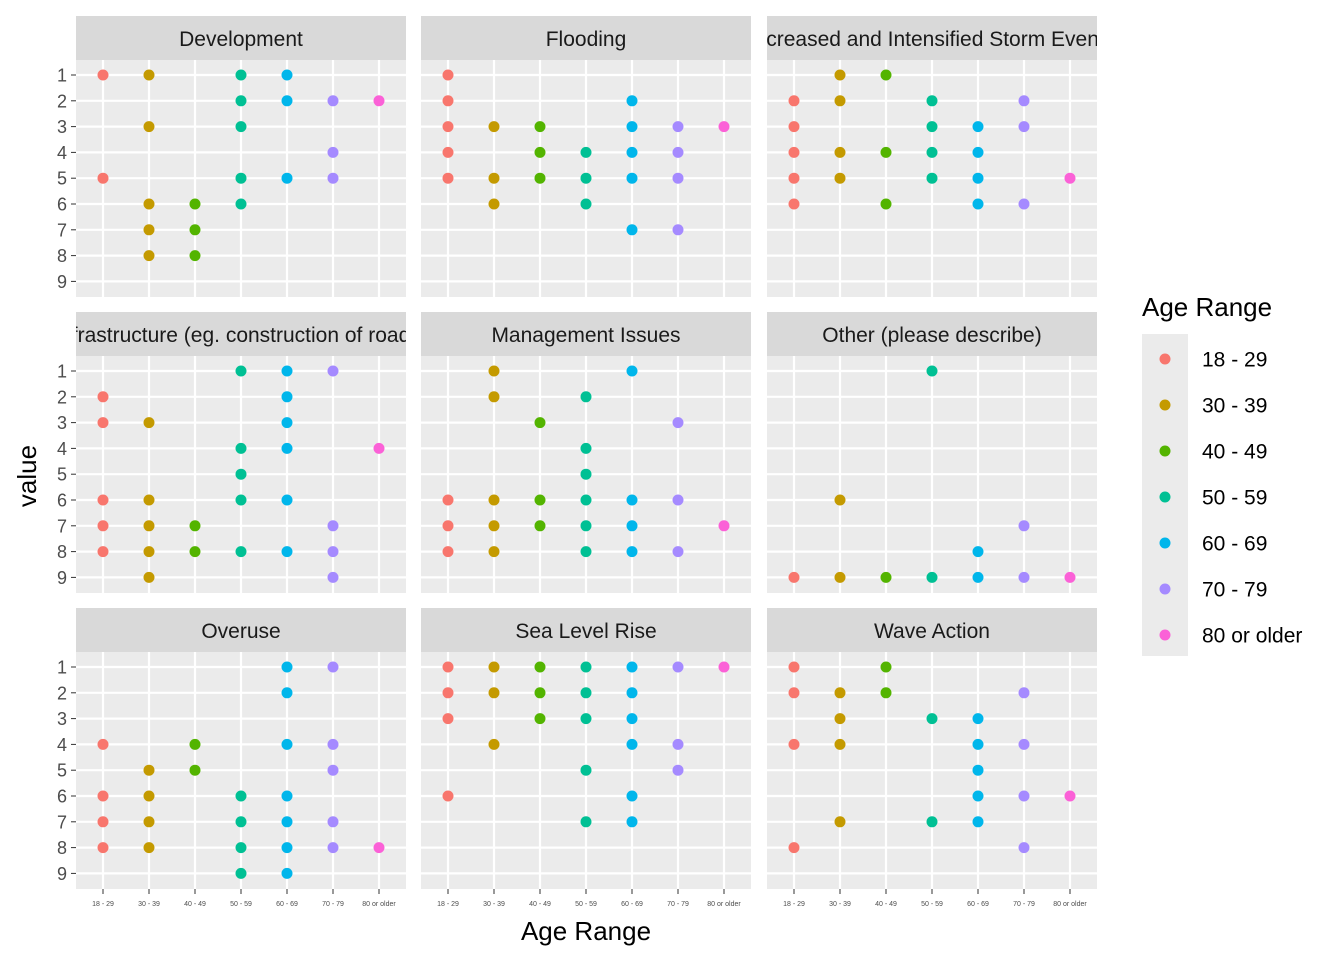  Describe the element at coordinates (62, 475) in the screenshot. I see `y-tick-label: 5` at that location.